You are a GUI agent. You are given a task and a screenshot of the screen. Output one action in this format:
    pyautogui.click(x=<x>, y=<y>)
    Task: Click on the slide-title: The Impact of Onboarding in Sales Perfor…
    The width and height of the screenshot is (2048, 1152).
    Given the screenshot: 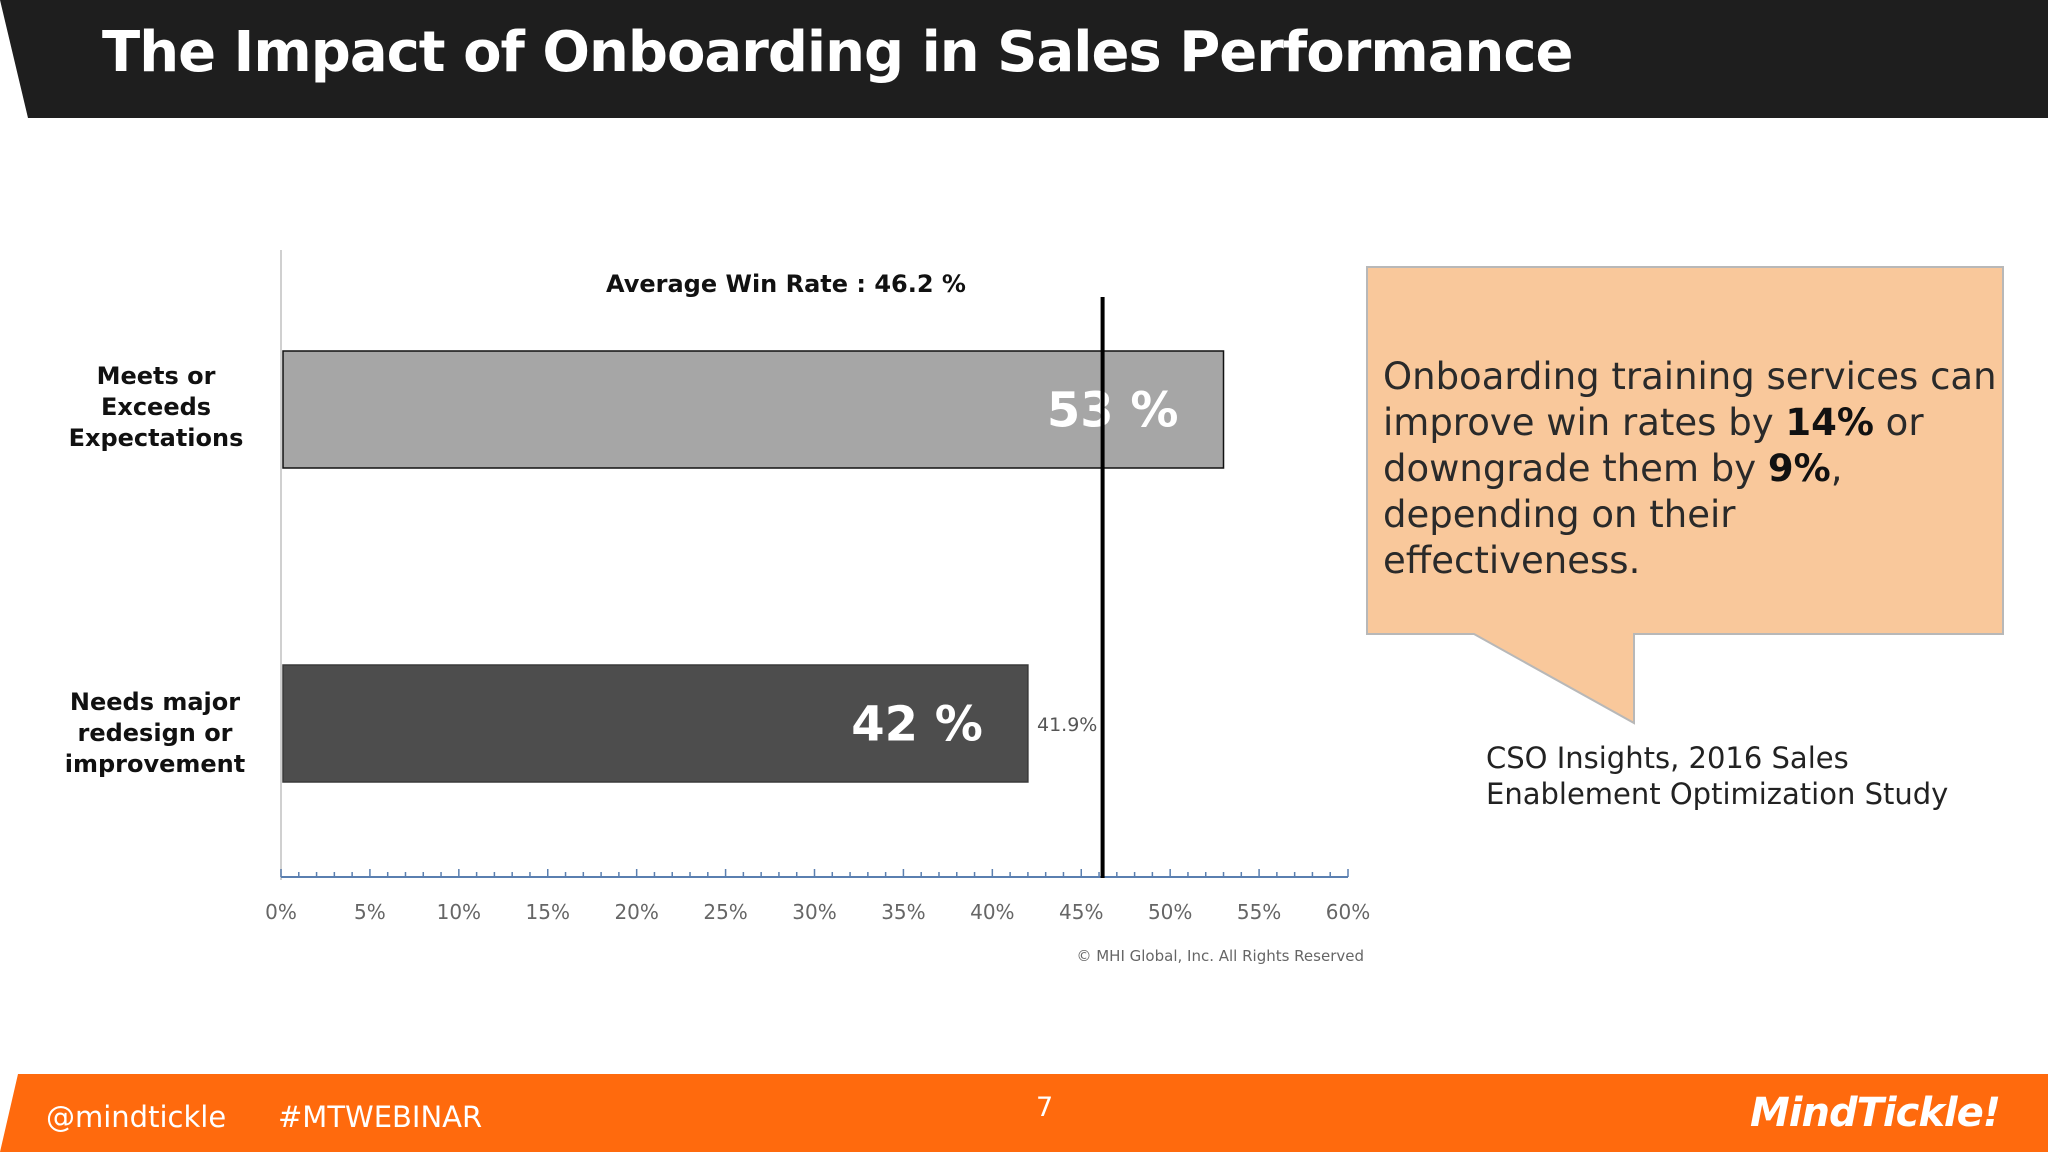 What is the action you would take?
    pyautogui.click(x=838, y=52)
    